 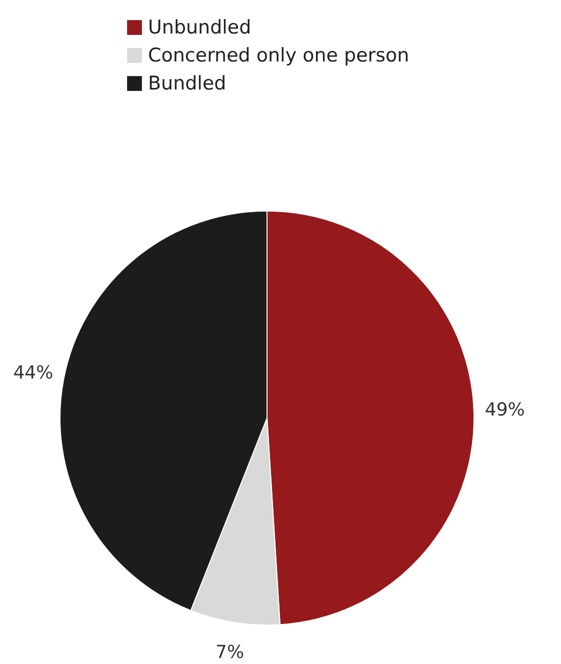 What do you see at coordinates (200, 27) in the screenshot?
I see `legend-label: Unbundled` at bounding box center [200, 27].